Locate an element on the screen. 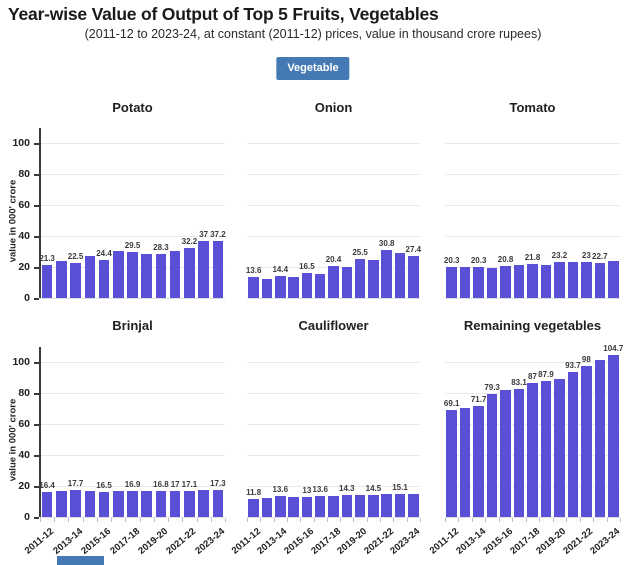 Image resolution: width=626 pixels, height=565 pixels. bar-value-label: 20.4 is located at coordinates (333, 260).